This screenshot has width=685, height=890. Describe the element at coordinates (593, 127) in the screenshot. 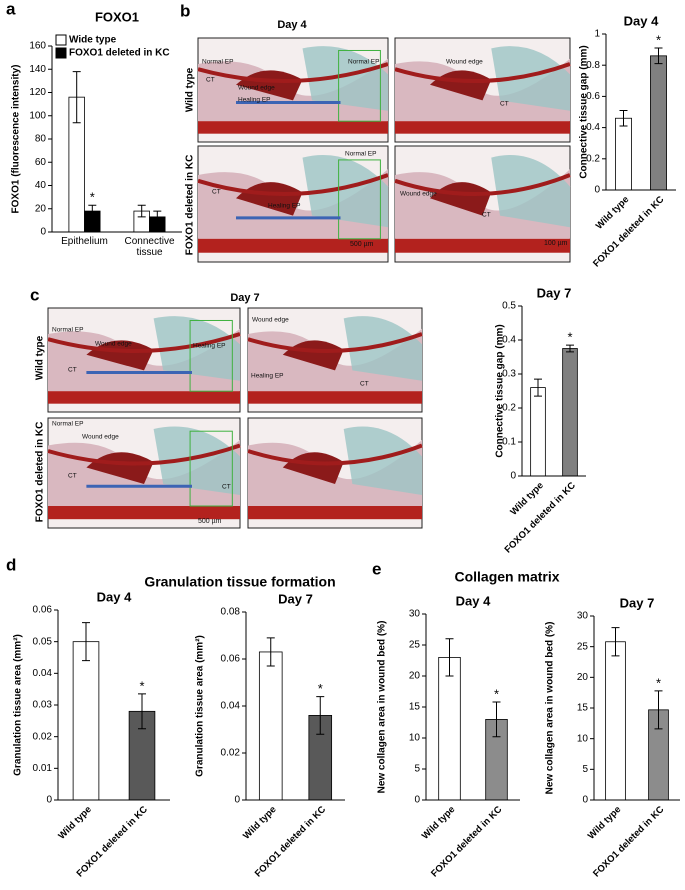

I see `y-tick-label: 0.4` at that location.